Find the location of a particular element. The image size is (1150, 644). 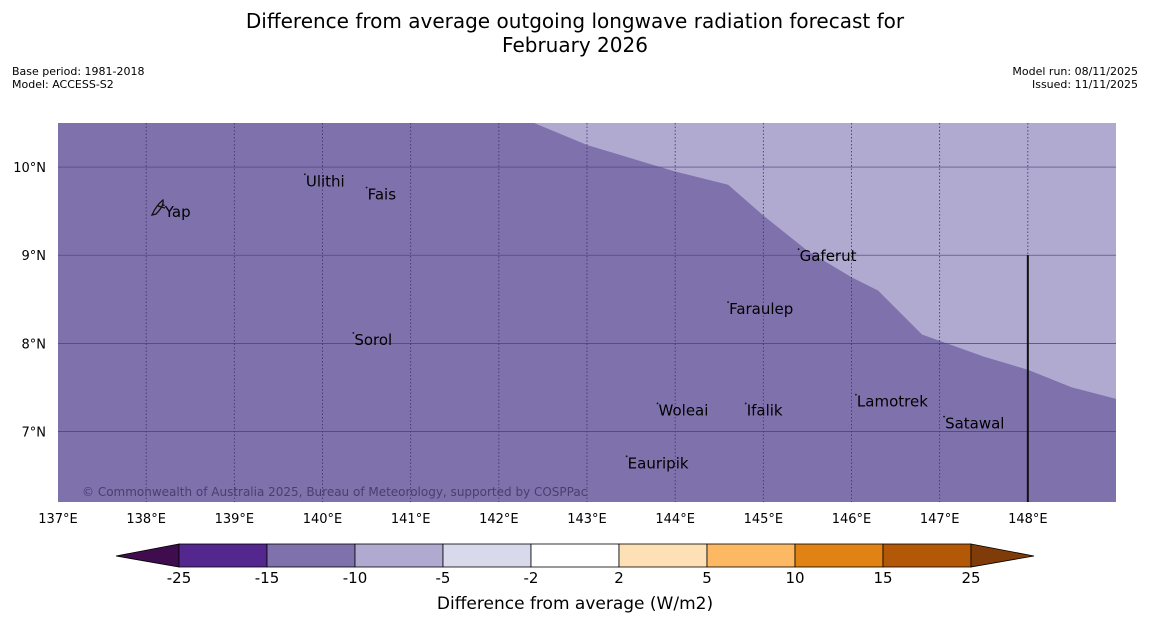

place-label: Fais is located at coordinates (382, 195).